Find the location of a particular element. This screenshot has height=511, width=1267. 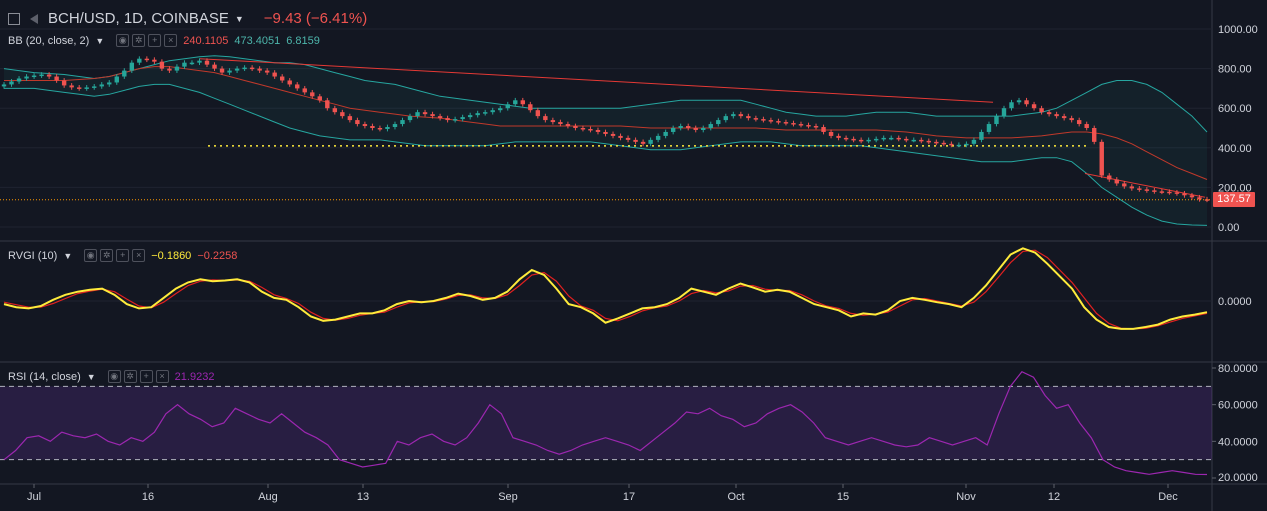

time-tick-label: 15 is located at coordinates (843, 497).